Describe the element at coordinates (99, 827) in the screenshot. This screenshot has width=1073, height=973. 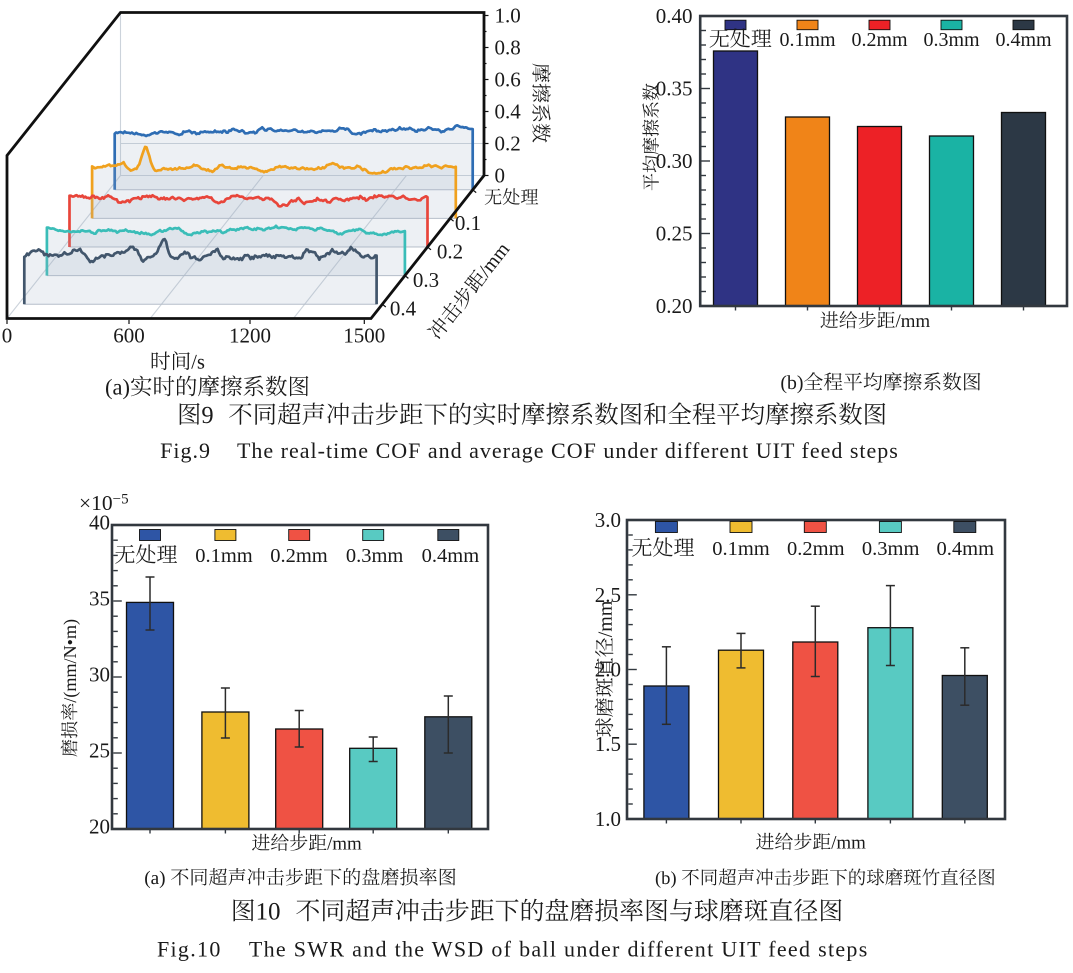
I see `svg-text: 20` at that location.